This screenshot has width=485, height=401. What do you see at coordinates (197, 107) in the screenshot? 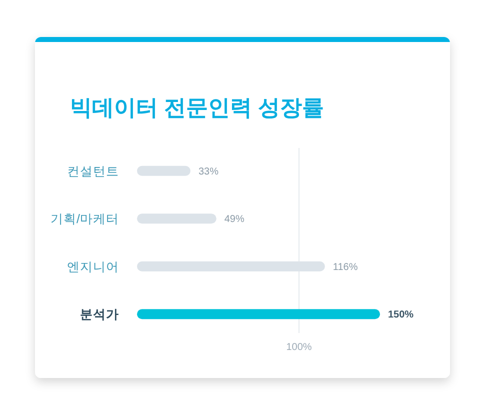
I see `chart-title: 빅데이터 전문인력 성장률` at bounding box center [197, 107].